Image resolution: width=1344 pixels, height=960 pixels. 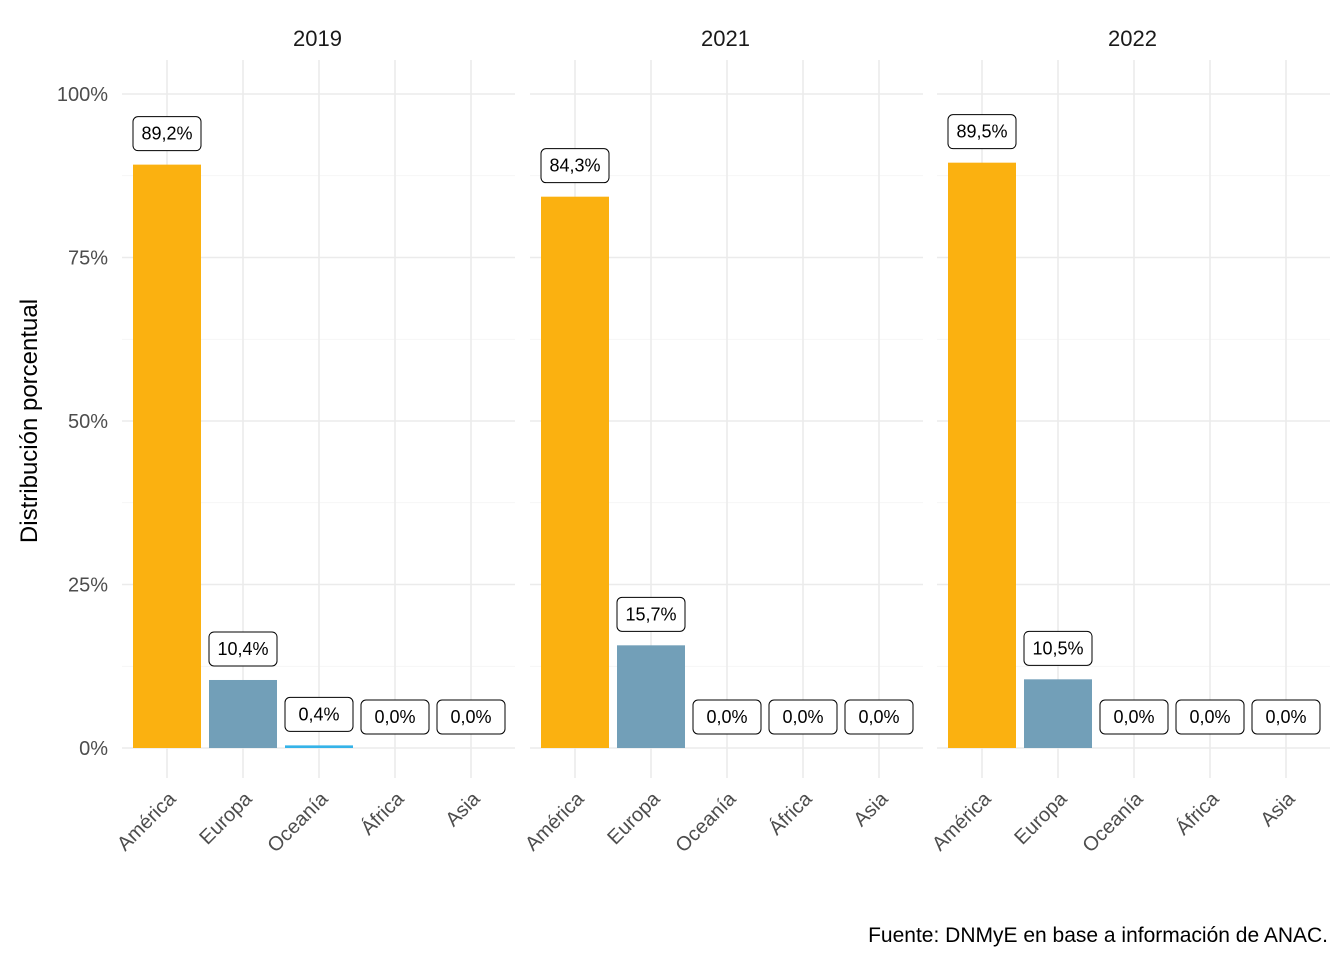 I want to click on y-tick-label: 75%, so click(x=88, y=259).